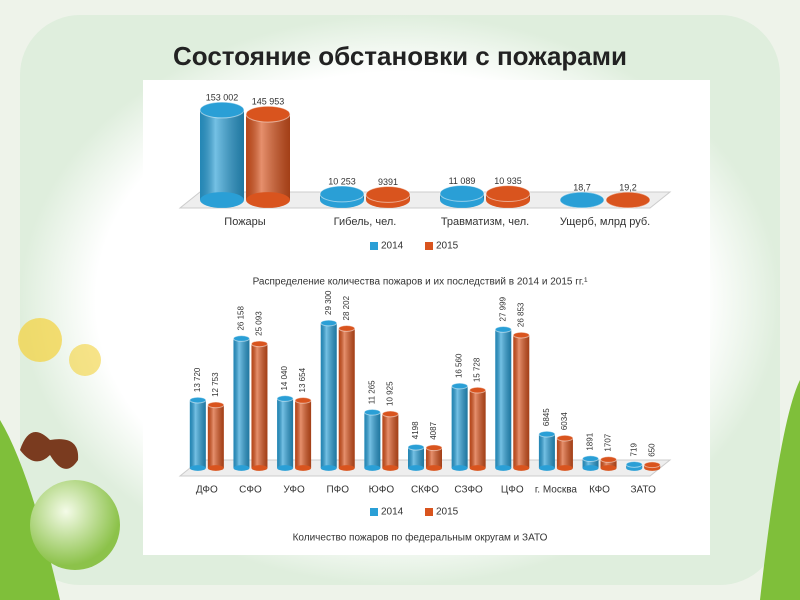 This screenshot has width=800, height=600. I want to click on value-label: 153 002, so click(222, 97).